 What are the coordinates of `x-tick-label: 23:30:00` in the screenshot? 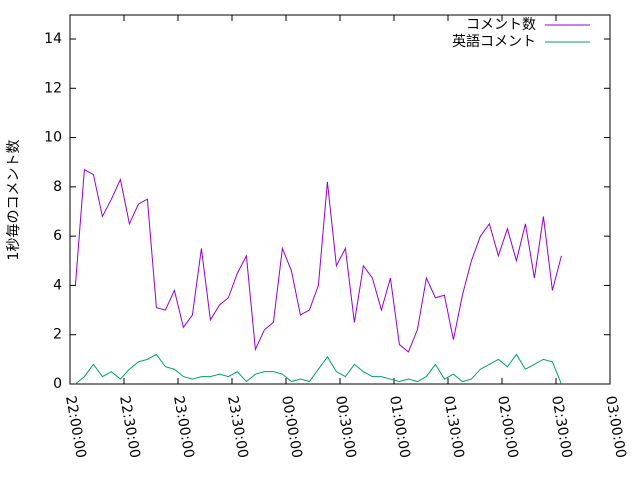 It's located at (237, 427).